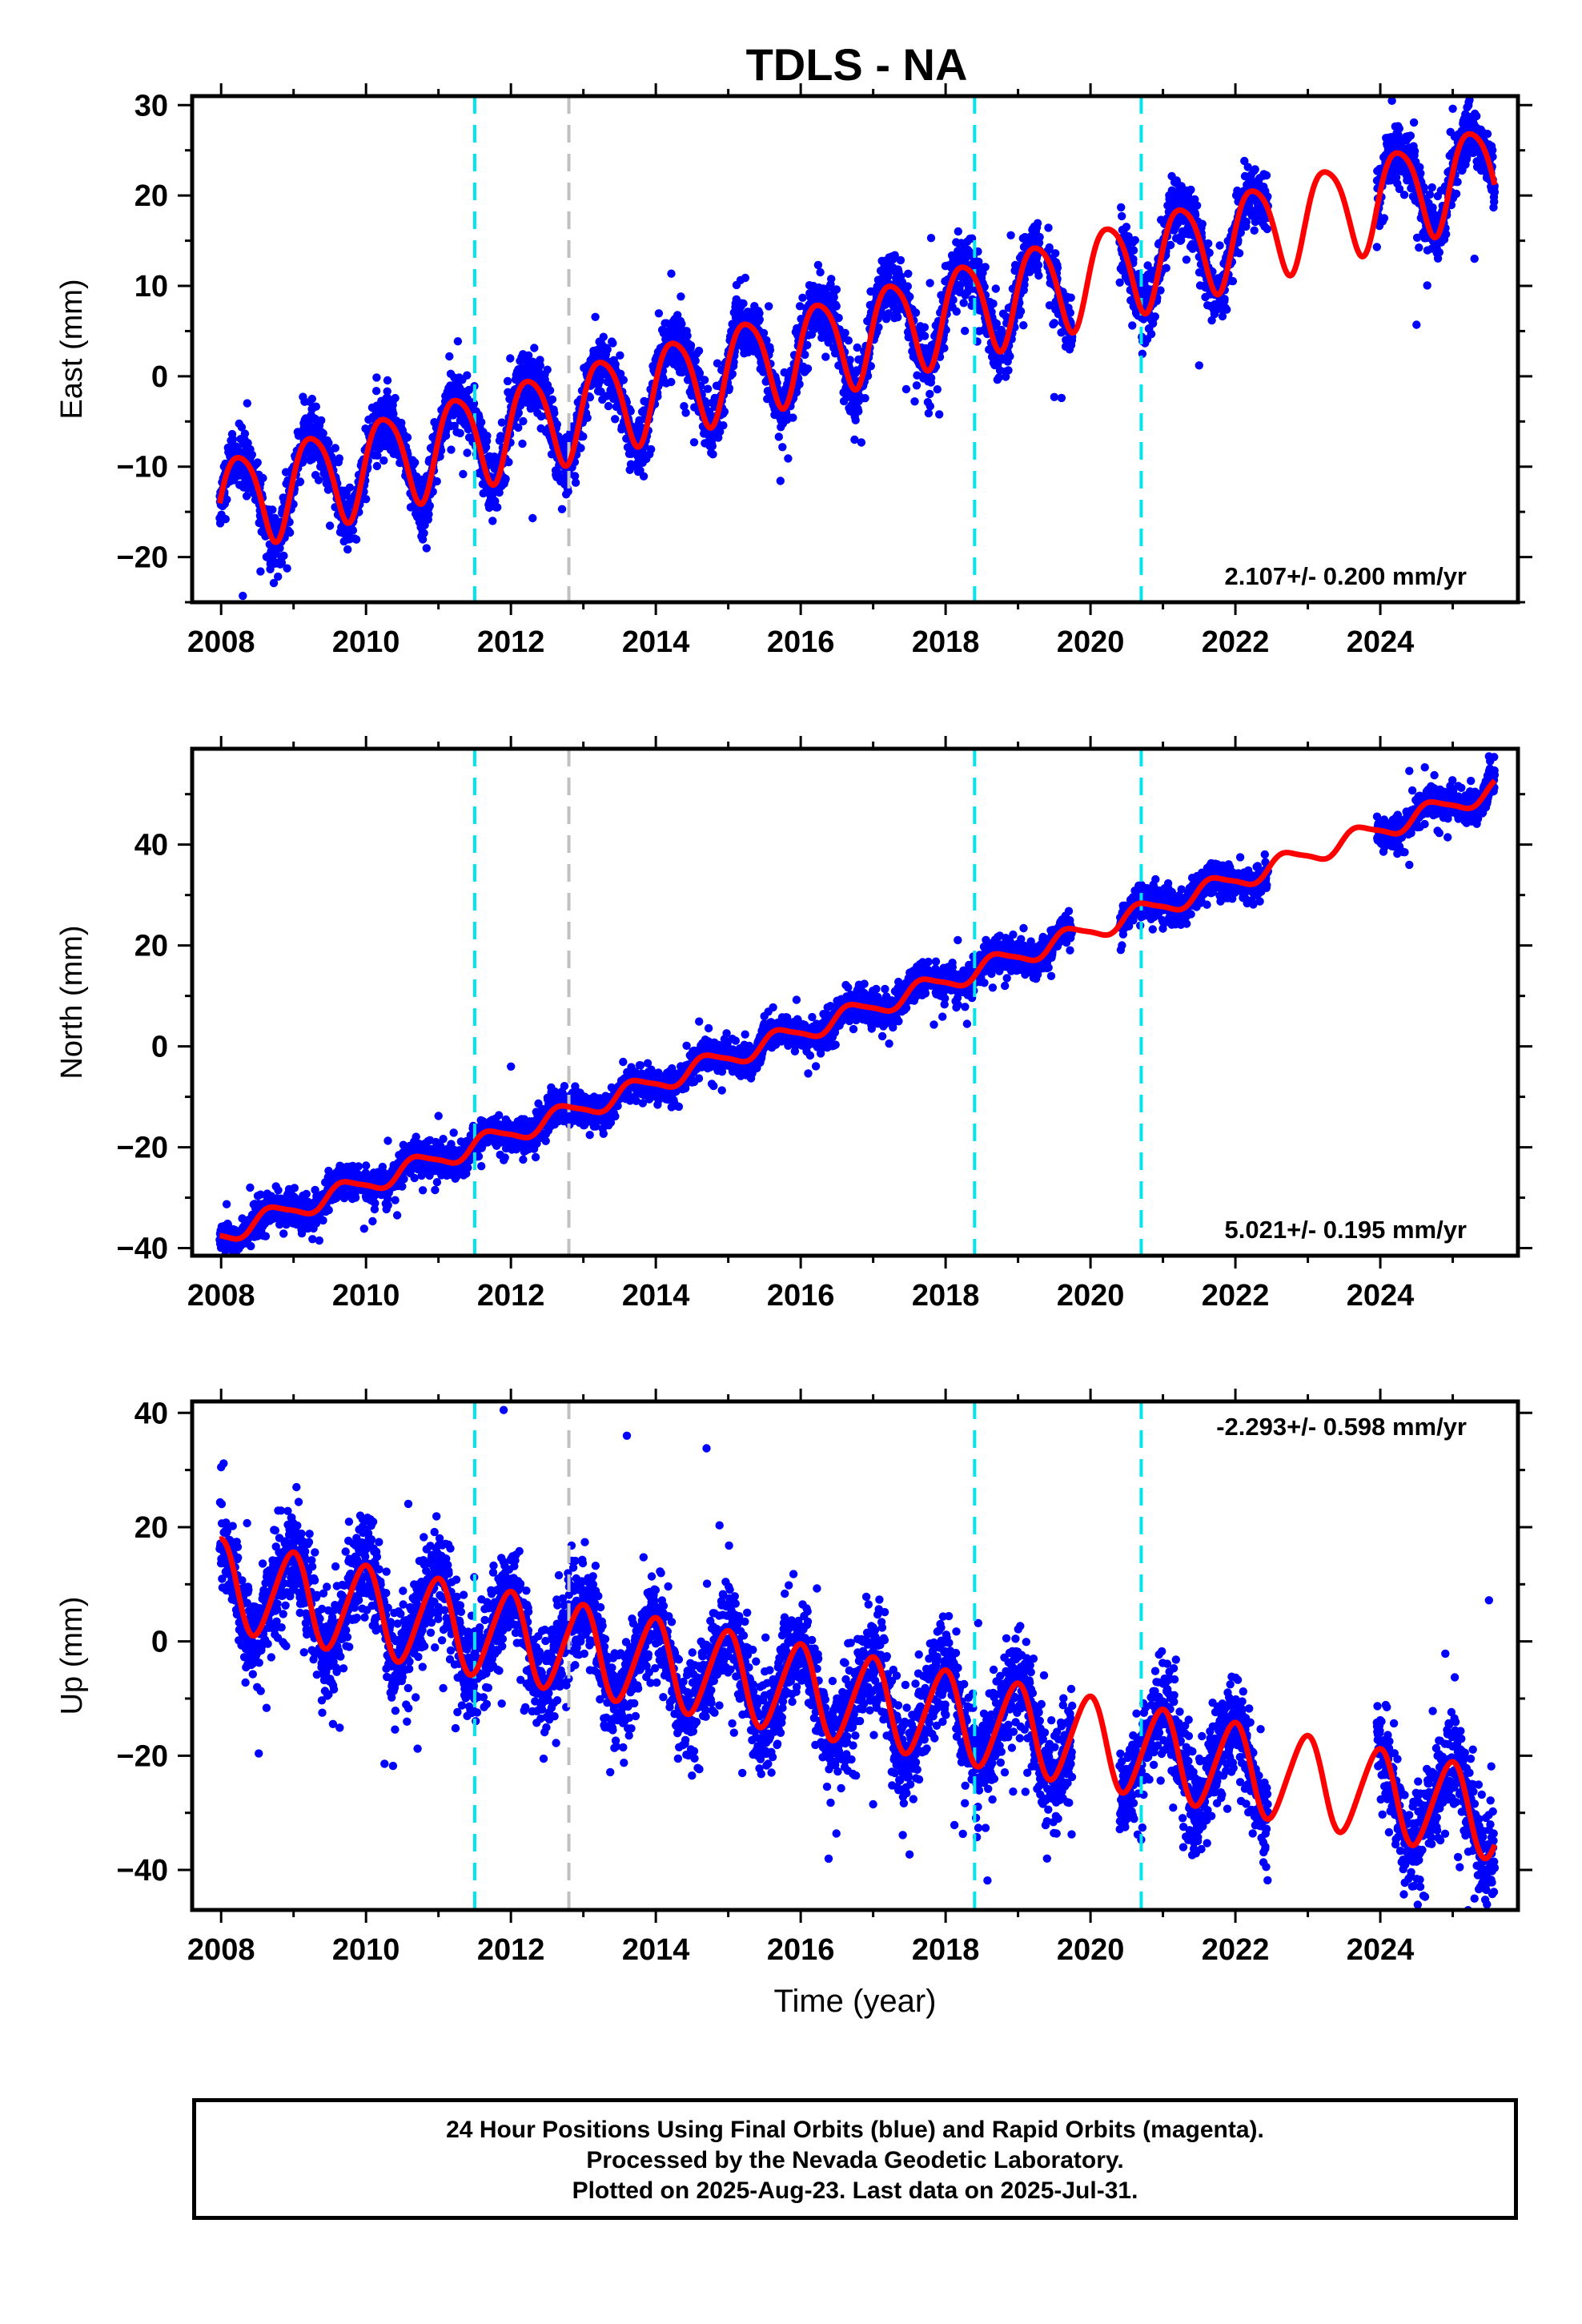 This screenshot has width=1582, height=2324. Describe the element at coordinates (801, 642) in the screenshot. I see `x-tick-label: 2016` at that location.